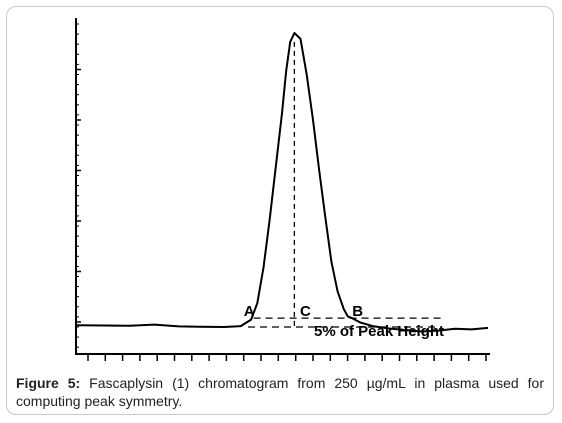 This screenshot has height=423, width=562. I want to click on point-b-label: B, so click(357, 311).